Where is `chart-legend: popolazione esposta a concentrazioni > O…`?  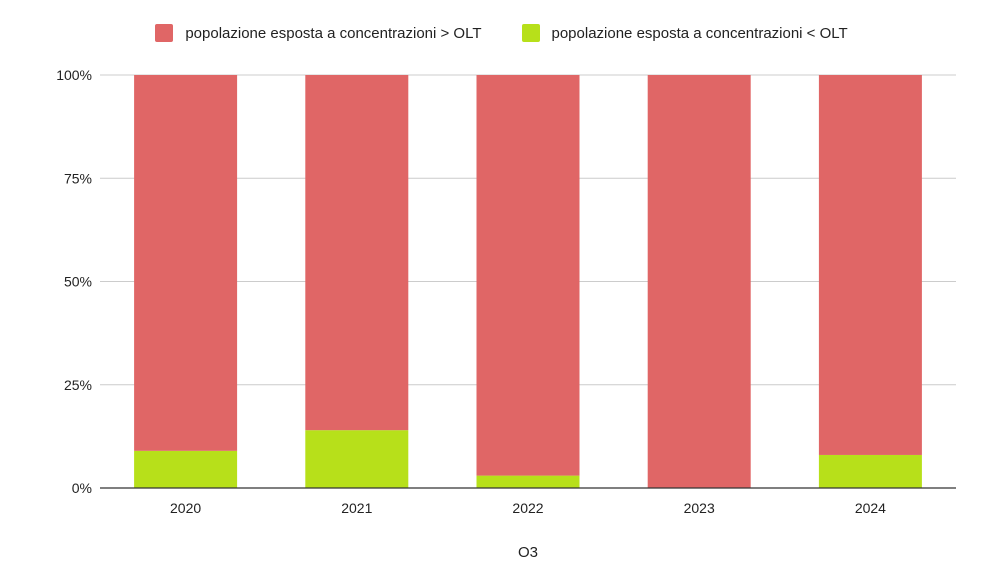
chart-legend: popolazione esposta a concentrazioni > O… is located at coordinates (501, 33).